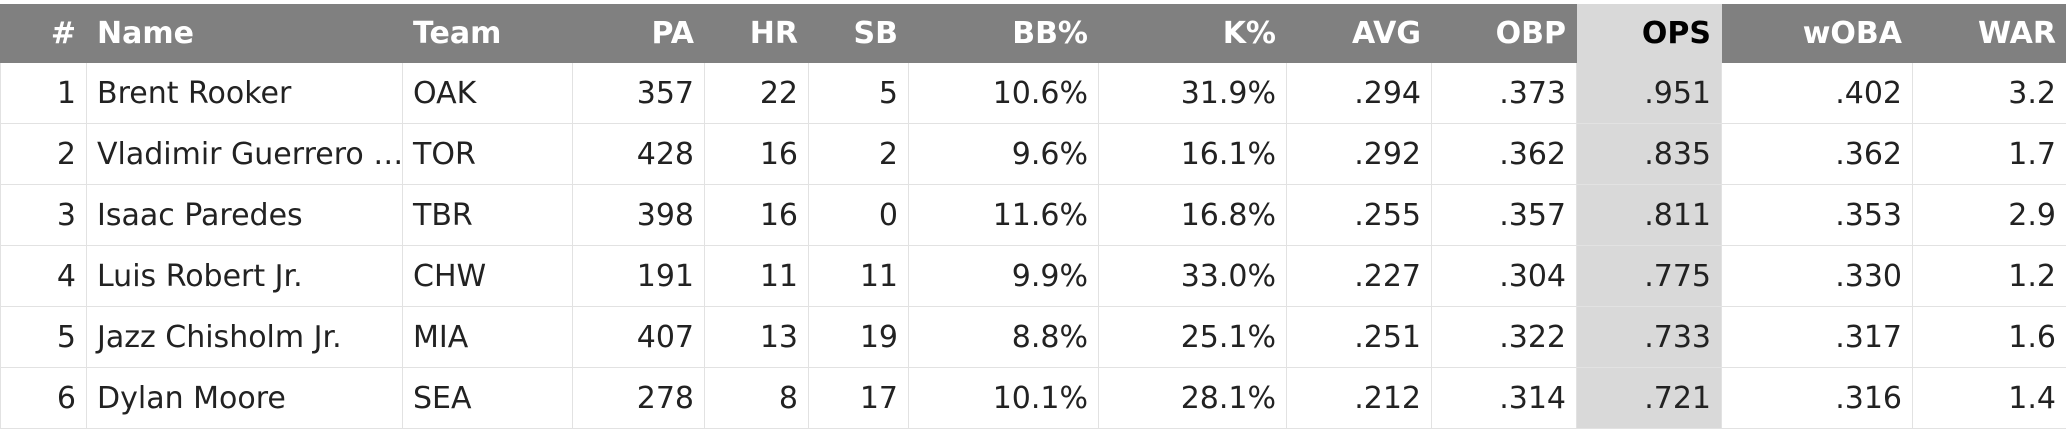 This screenshot has height=429, width=2066. I want to click on table-cell: .255, so click(1359, 215).